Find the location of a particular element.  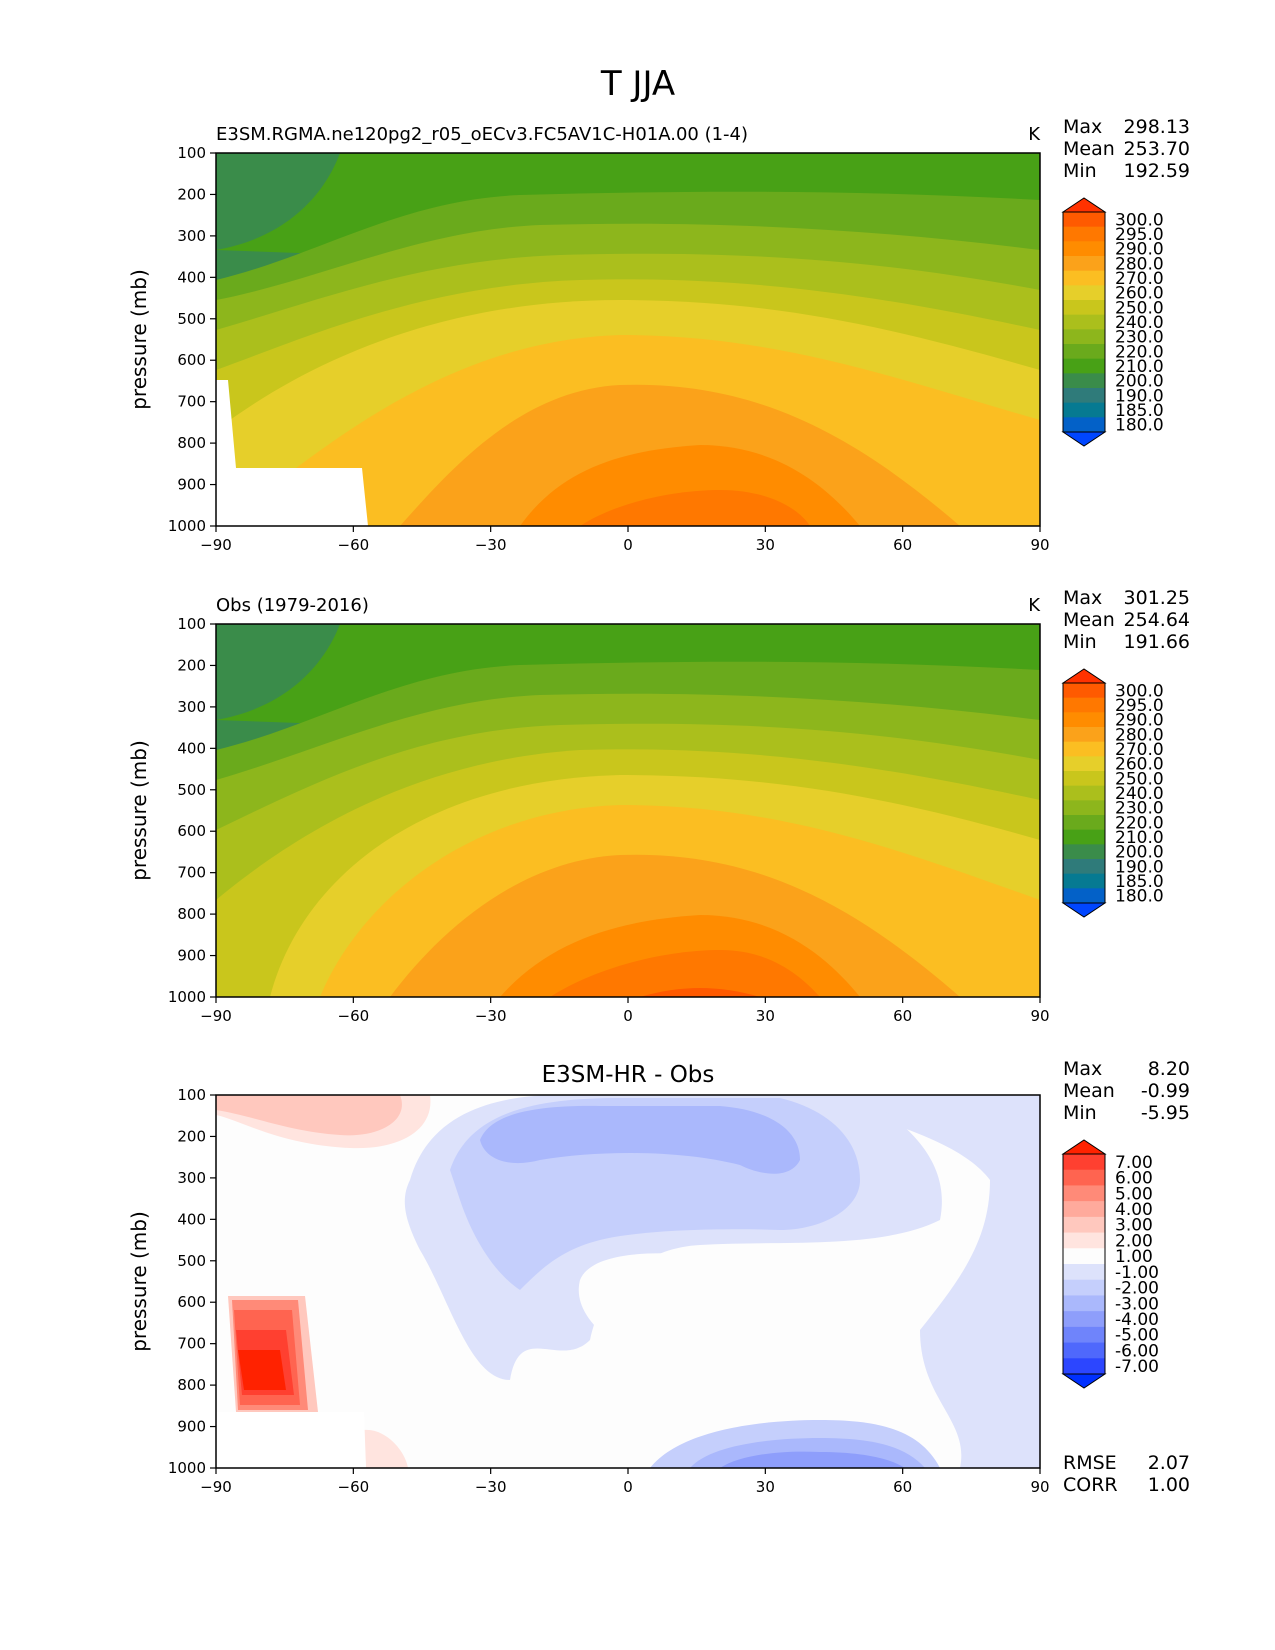

colorbar-label: 7.00 is located at coordinates (1134, 1163).